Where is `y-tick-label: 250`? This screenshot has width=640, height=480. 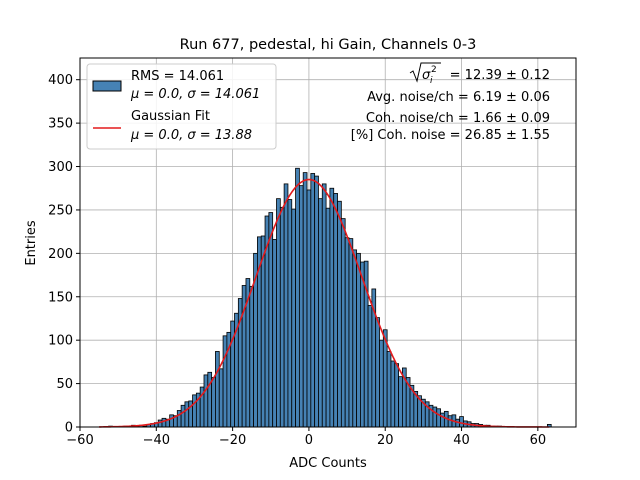 y-tick-label: 250 is located at coordinates (60, 210).